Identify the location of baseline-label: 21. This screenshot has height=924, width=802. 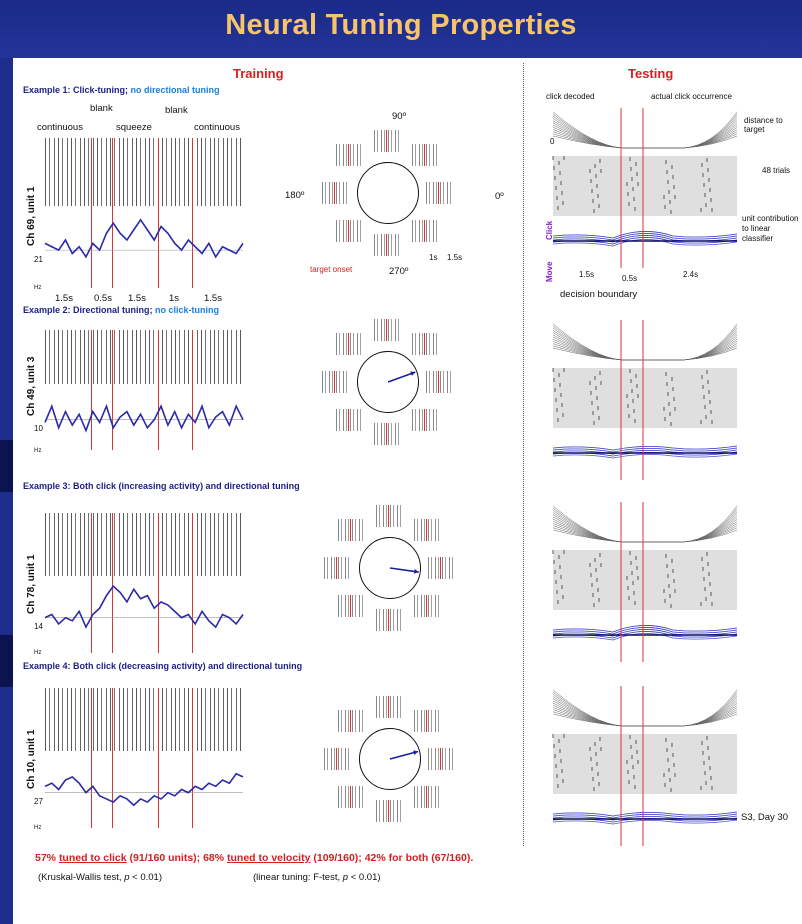
(38, 259).